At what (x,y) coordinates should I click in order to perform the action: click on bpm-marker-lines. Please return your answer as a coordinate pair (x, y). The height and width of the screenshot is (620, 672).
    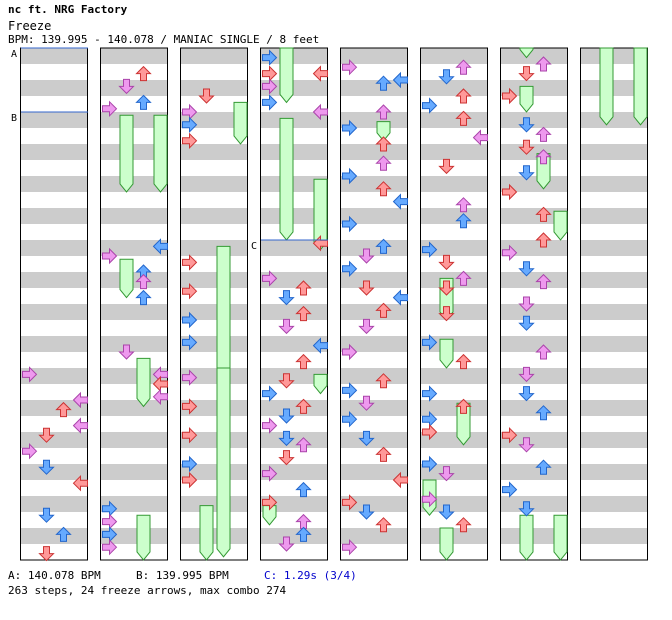
    Looking at the image, I should click on (174, 144).